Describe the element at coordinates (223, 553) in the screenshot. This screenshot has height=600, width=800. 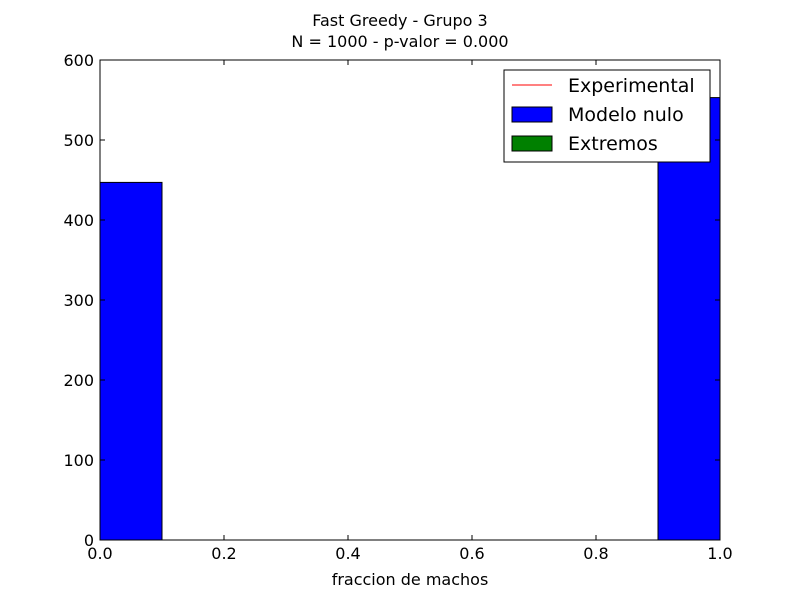
I see `x-tick-label: 0.2` at that location.